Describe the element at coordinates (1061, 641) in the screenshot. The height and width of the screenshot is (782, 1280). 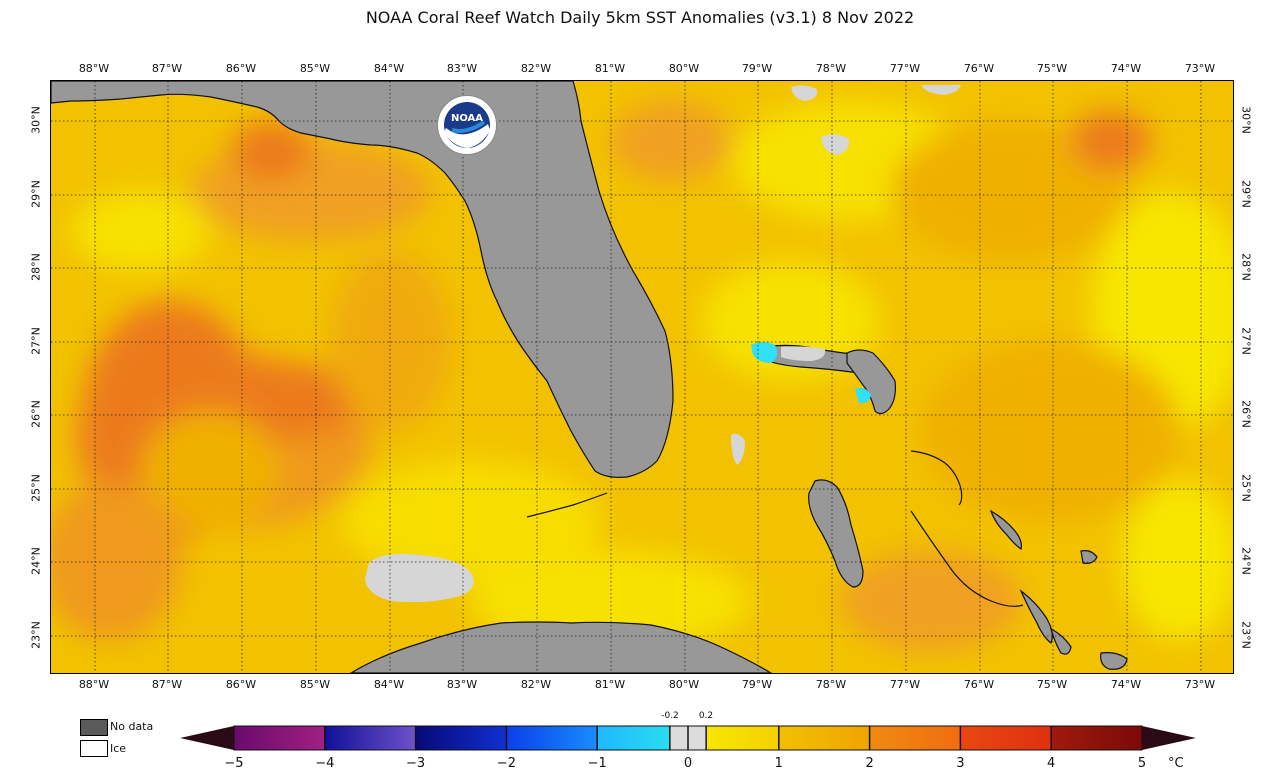
I see `acklins-land` at that location.